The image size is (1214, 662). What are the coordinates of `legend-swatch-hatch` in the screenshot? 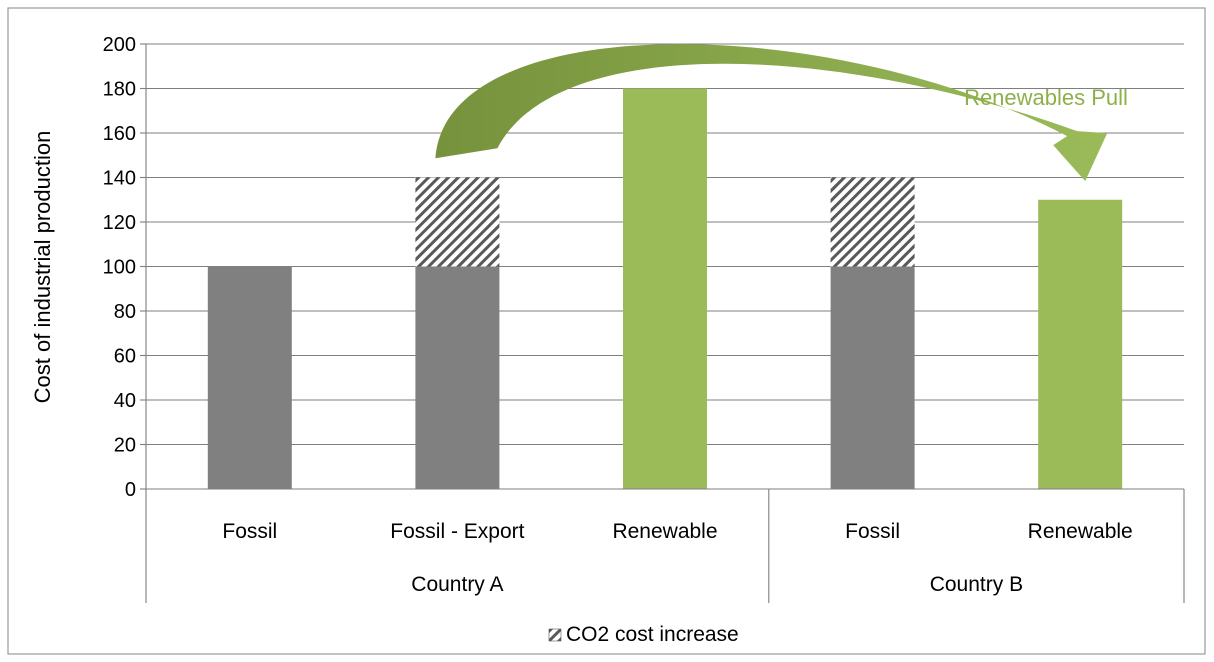 It's located at (555, 635).